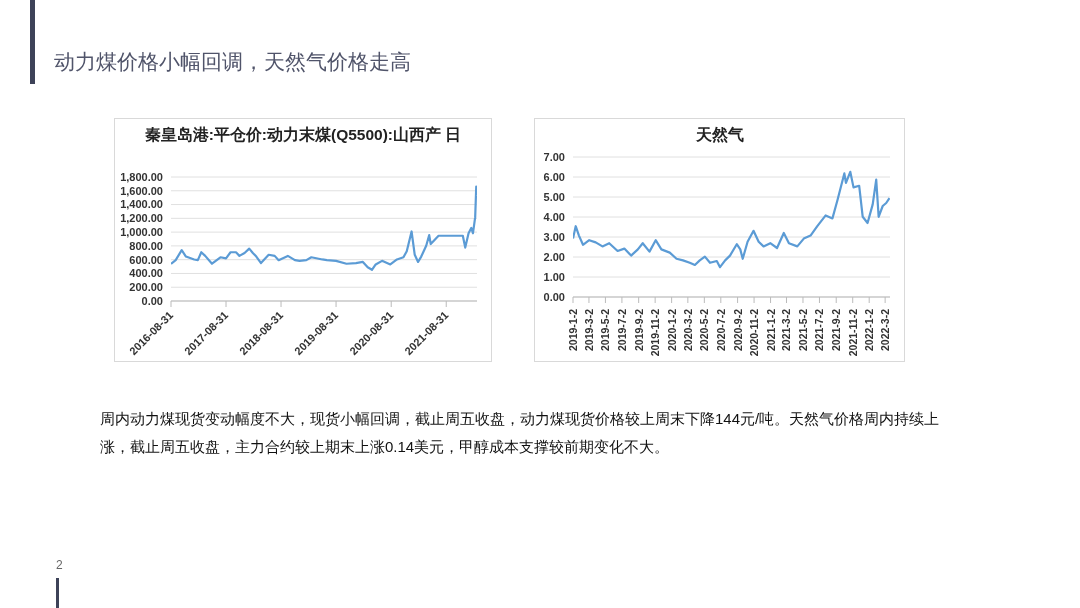 This screenshot has height=608, width=1080. I want to click on x-tick-label: 2020-5-2, so click(704, 330).